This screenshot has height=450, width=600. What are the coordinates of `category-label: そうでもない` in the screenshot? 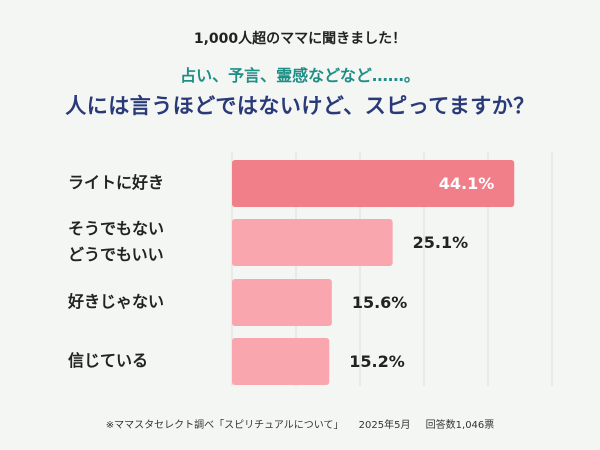 It's located at (116, 228).